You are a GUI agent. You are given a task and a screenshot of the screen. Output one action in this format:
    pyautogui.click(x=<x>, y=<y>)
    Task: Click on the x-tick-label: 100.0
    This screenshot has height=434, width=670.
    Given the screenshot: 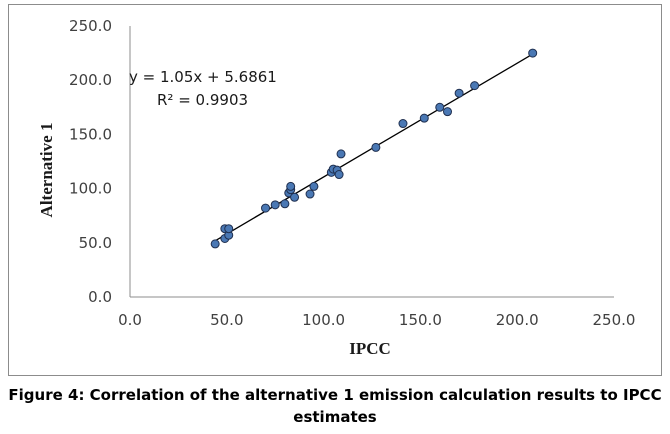 What is the action you would take?
    pyautogui.click(x=323, y=320)
    